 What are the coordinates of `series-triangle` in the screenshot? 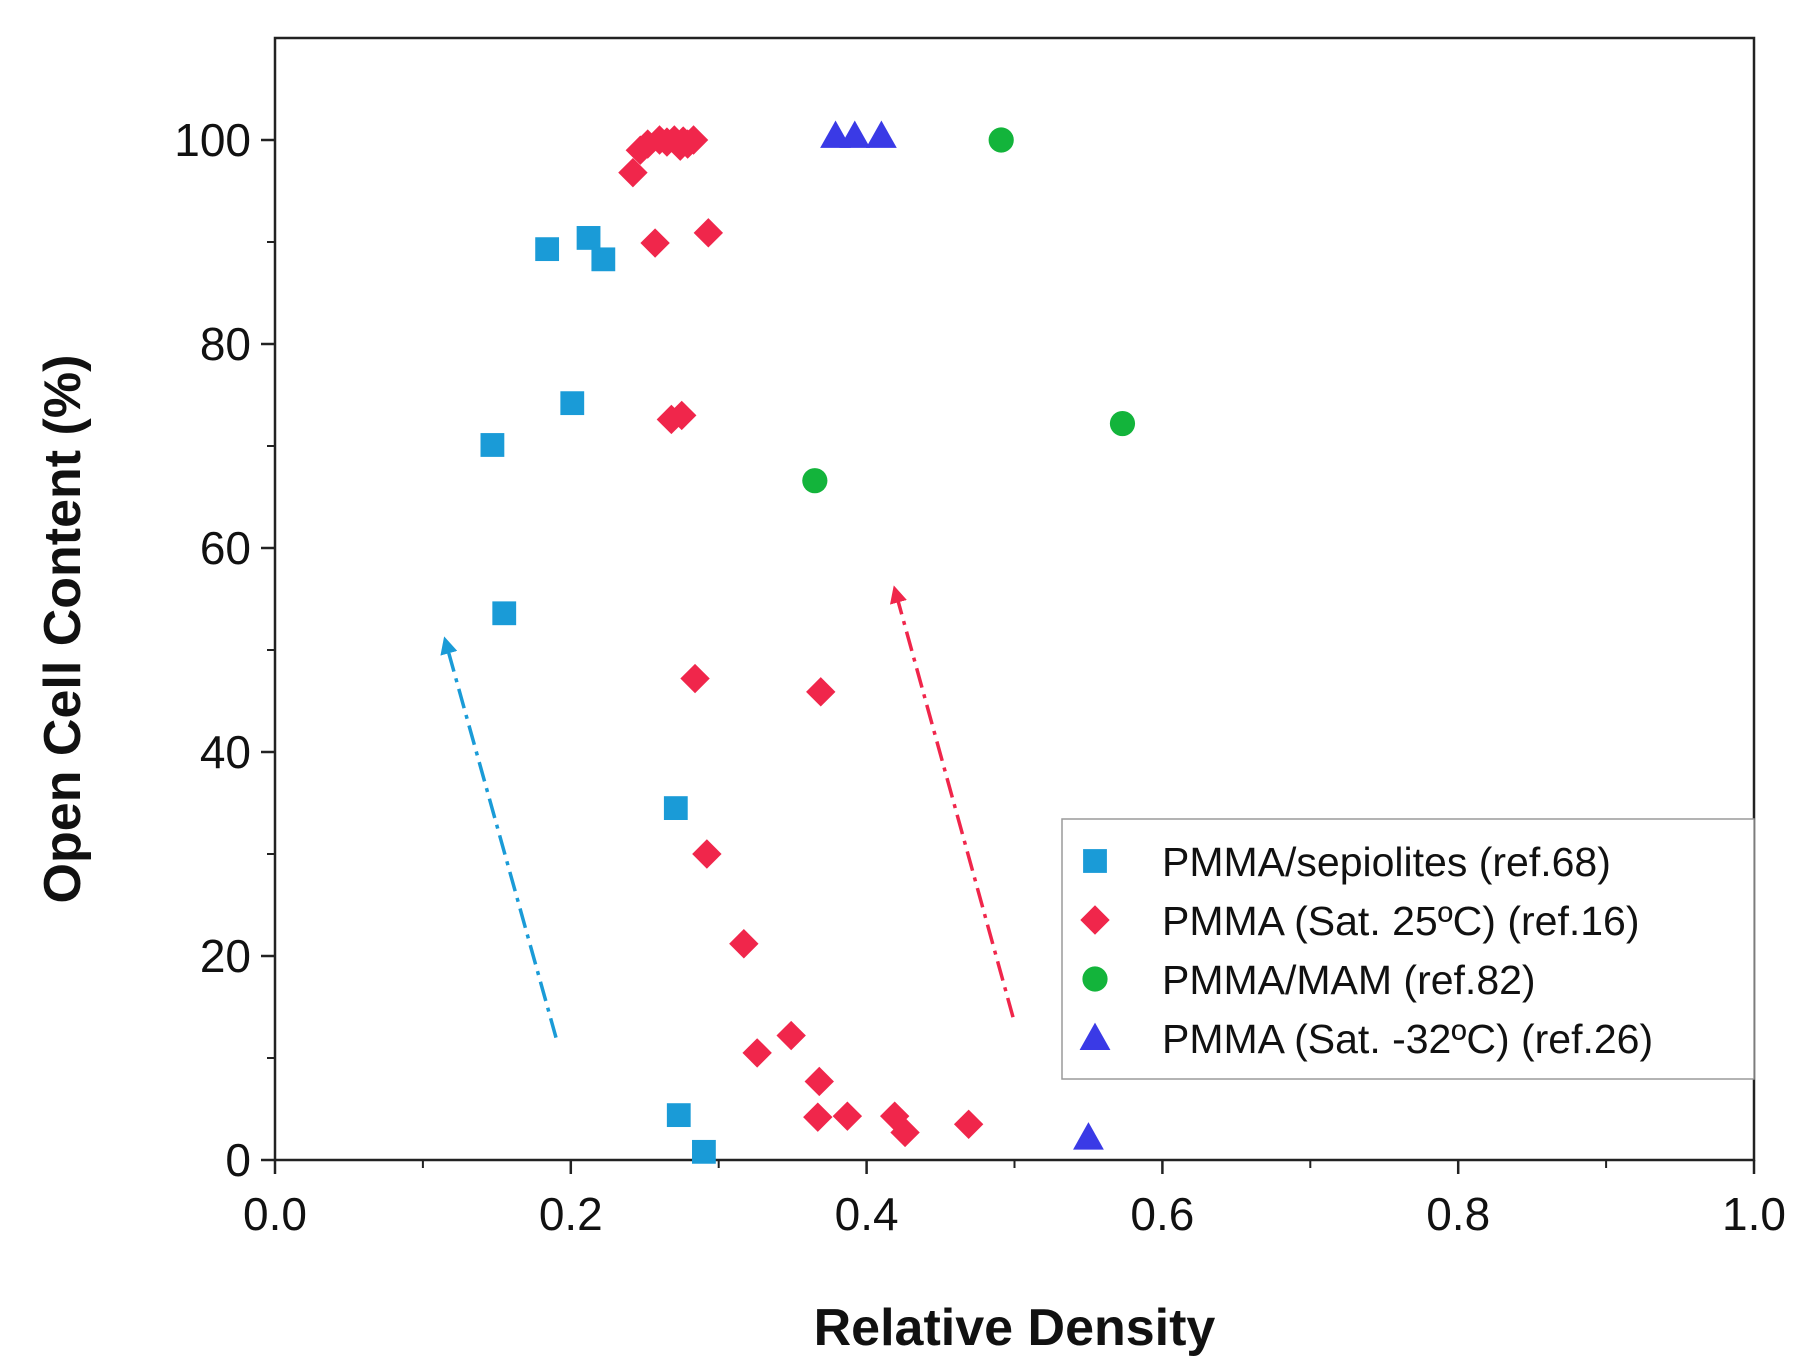 It's located at (962, 635).